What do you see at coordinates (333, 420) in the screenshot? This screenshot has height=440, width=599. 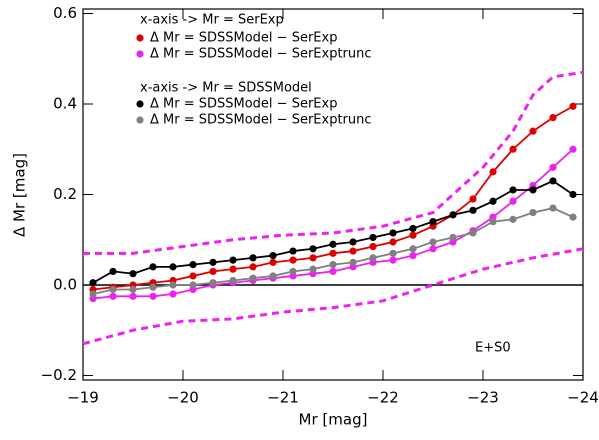 I see `x-axis-label: Mr [mag]` at bounding box center [333, 420].